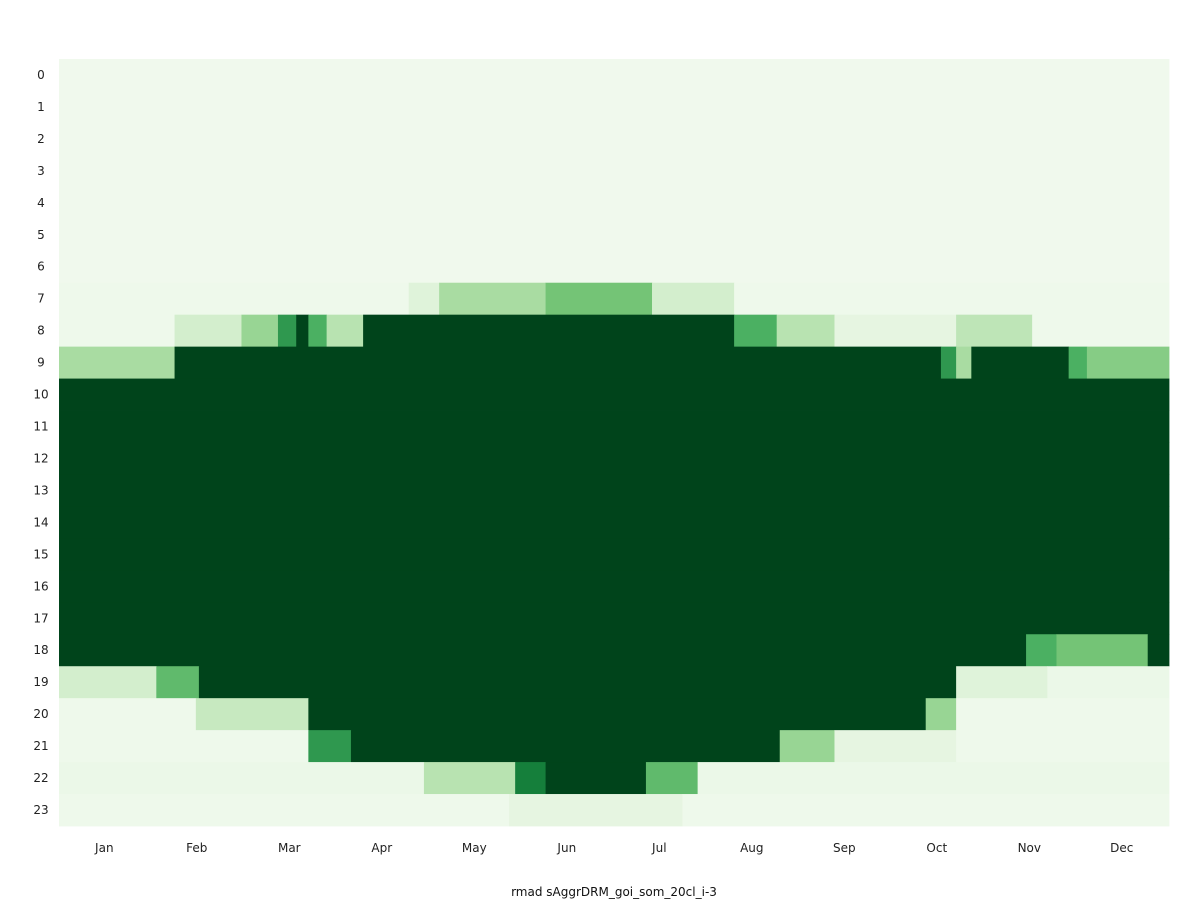 This screenshot has width=1200, height=900. I want to click on y-tick-label: 19, so click(40, 682).